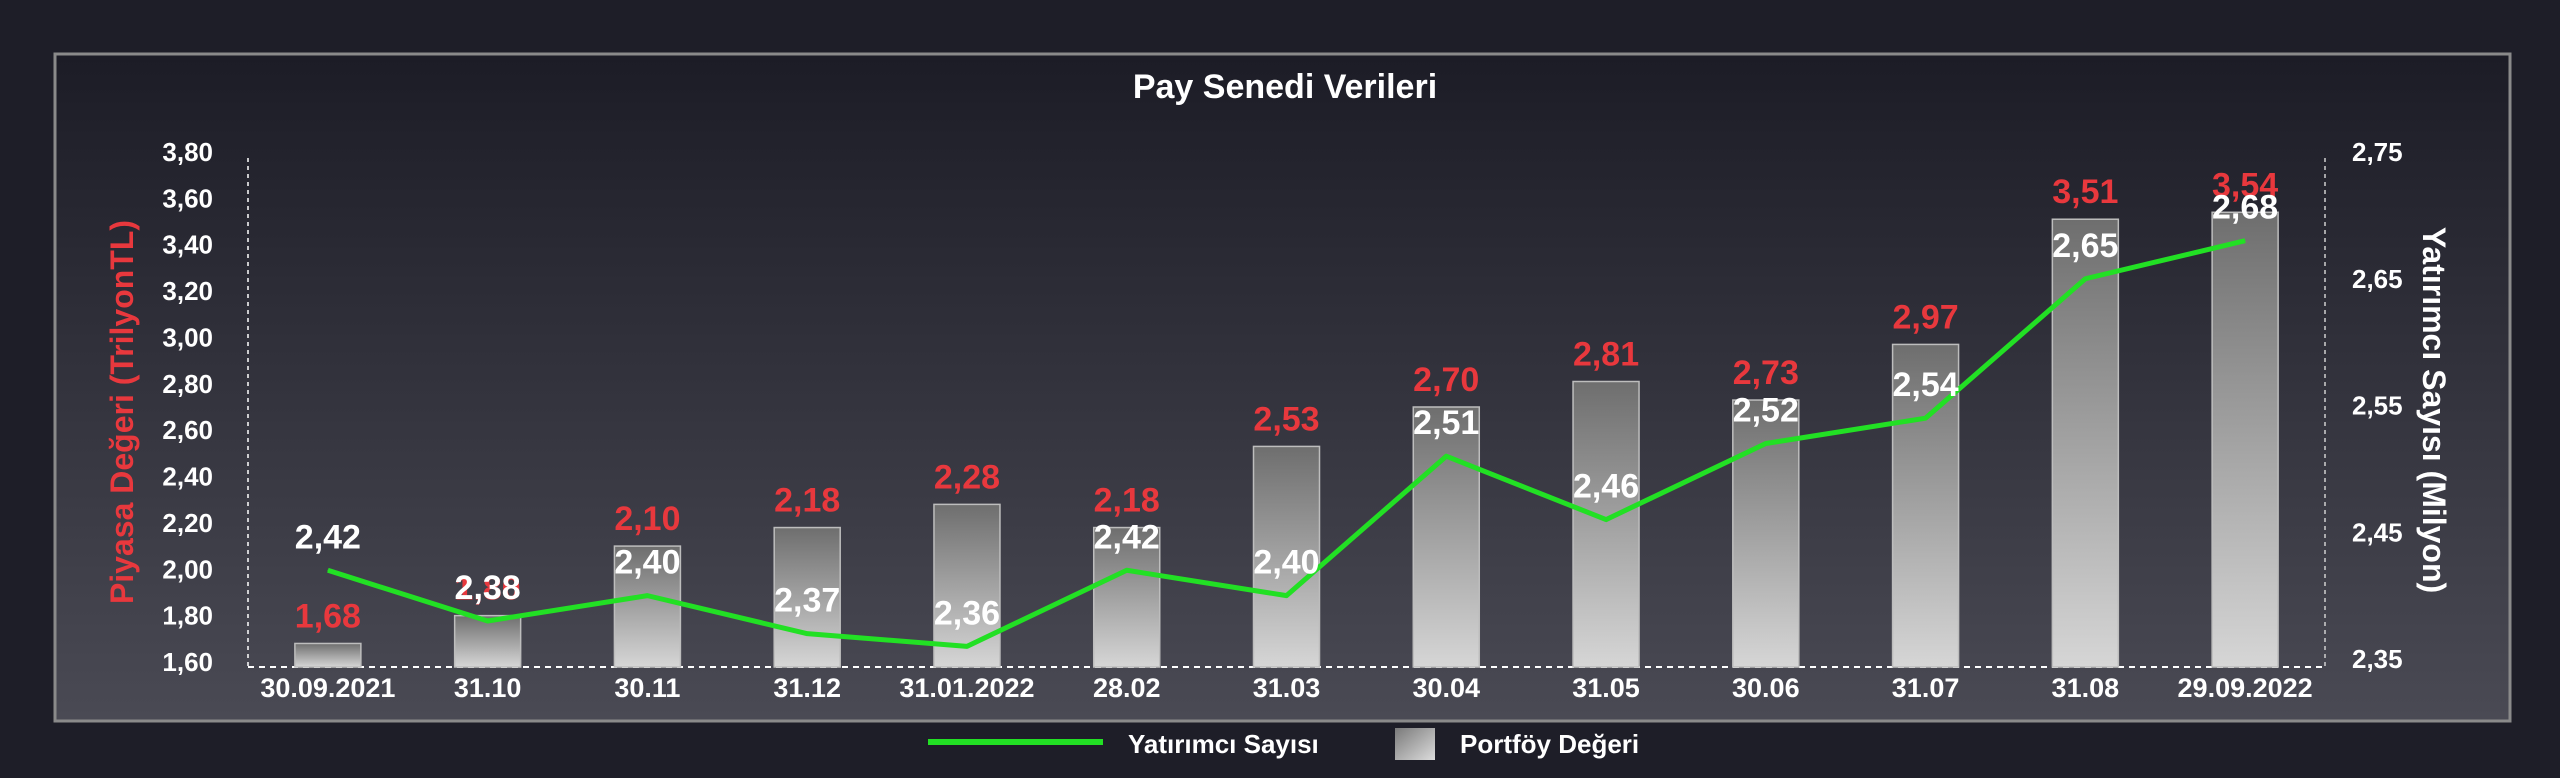 This screenshot has width=2560, height=778. Describe the element at coordinates (967, 613) in the screenshot. I see `line-value-label: 2,36` at that location.